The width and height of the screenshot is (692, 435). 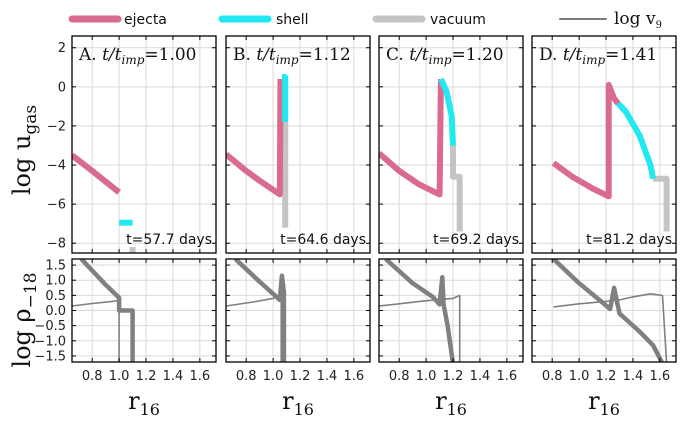 What do you see at coordinates (638, 20) in the screenshot?
I see `legend-label-logv9: log v9` at bounding box center [638, 20].